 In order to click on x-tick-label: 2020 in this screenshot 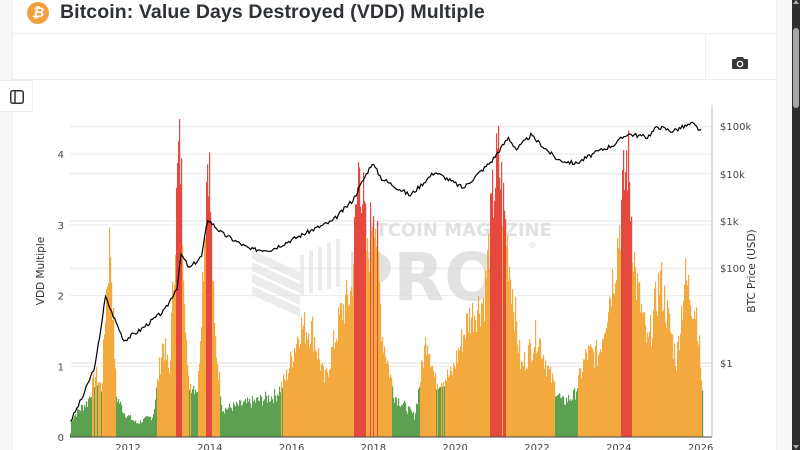, I will do `click(454, 446)`.